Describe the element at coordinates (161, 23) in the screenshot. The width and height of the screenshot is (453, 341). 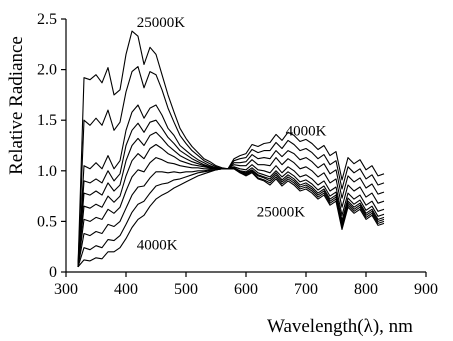
I see `annotation-label-1: 25000K` at that location.